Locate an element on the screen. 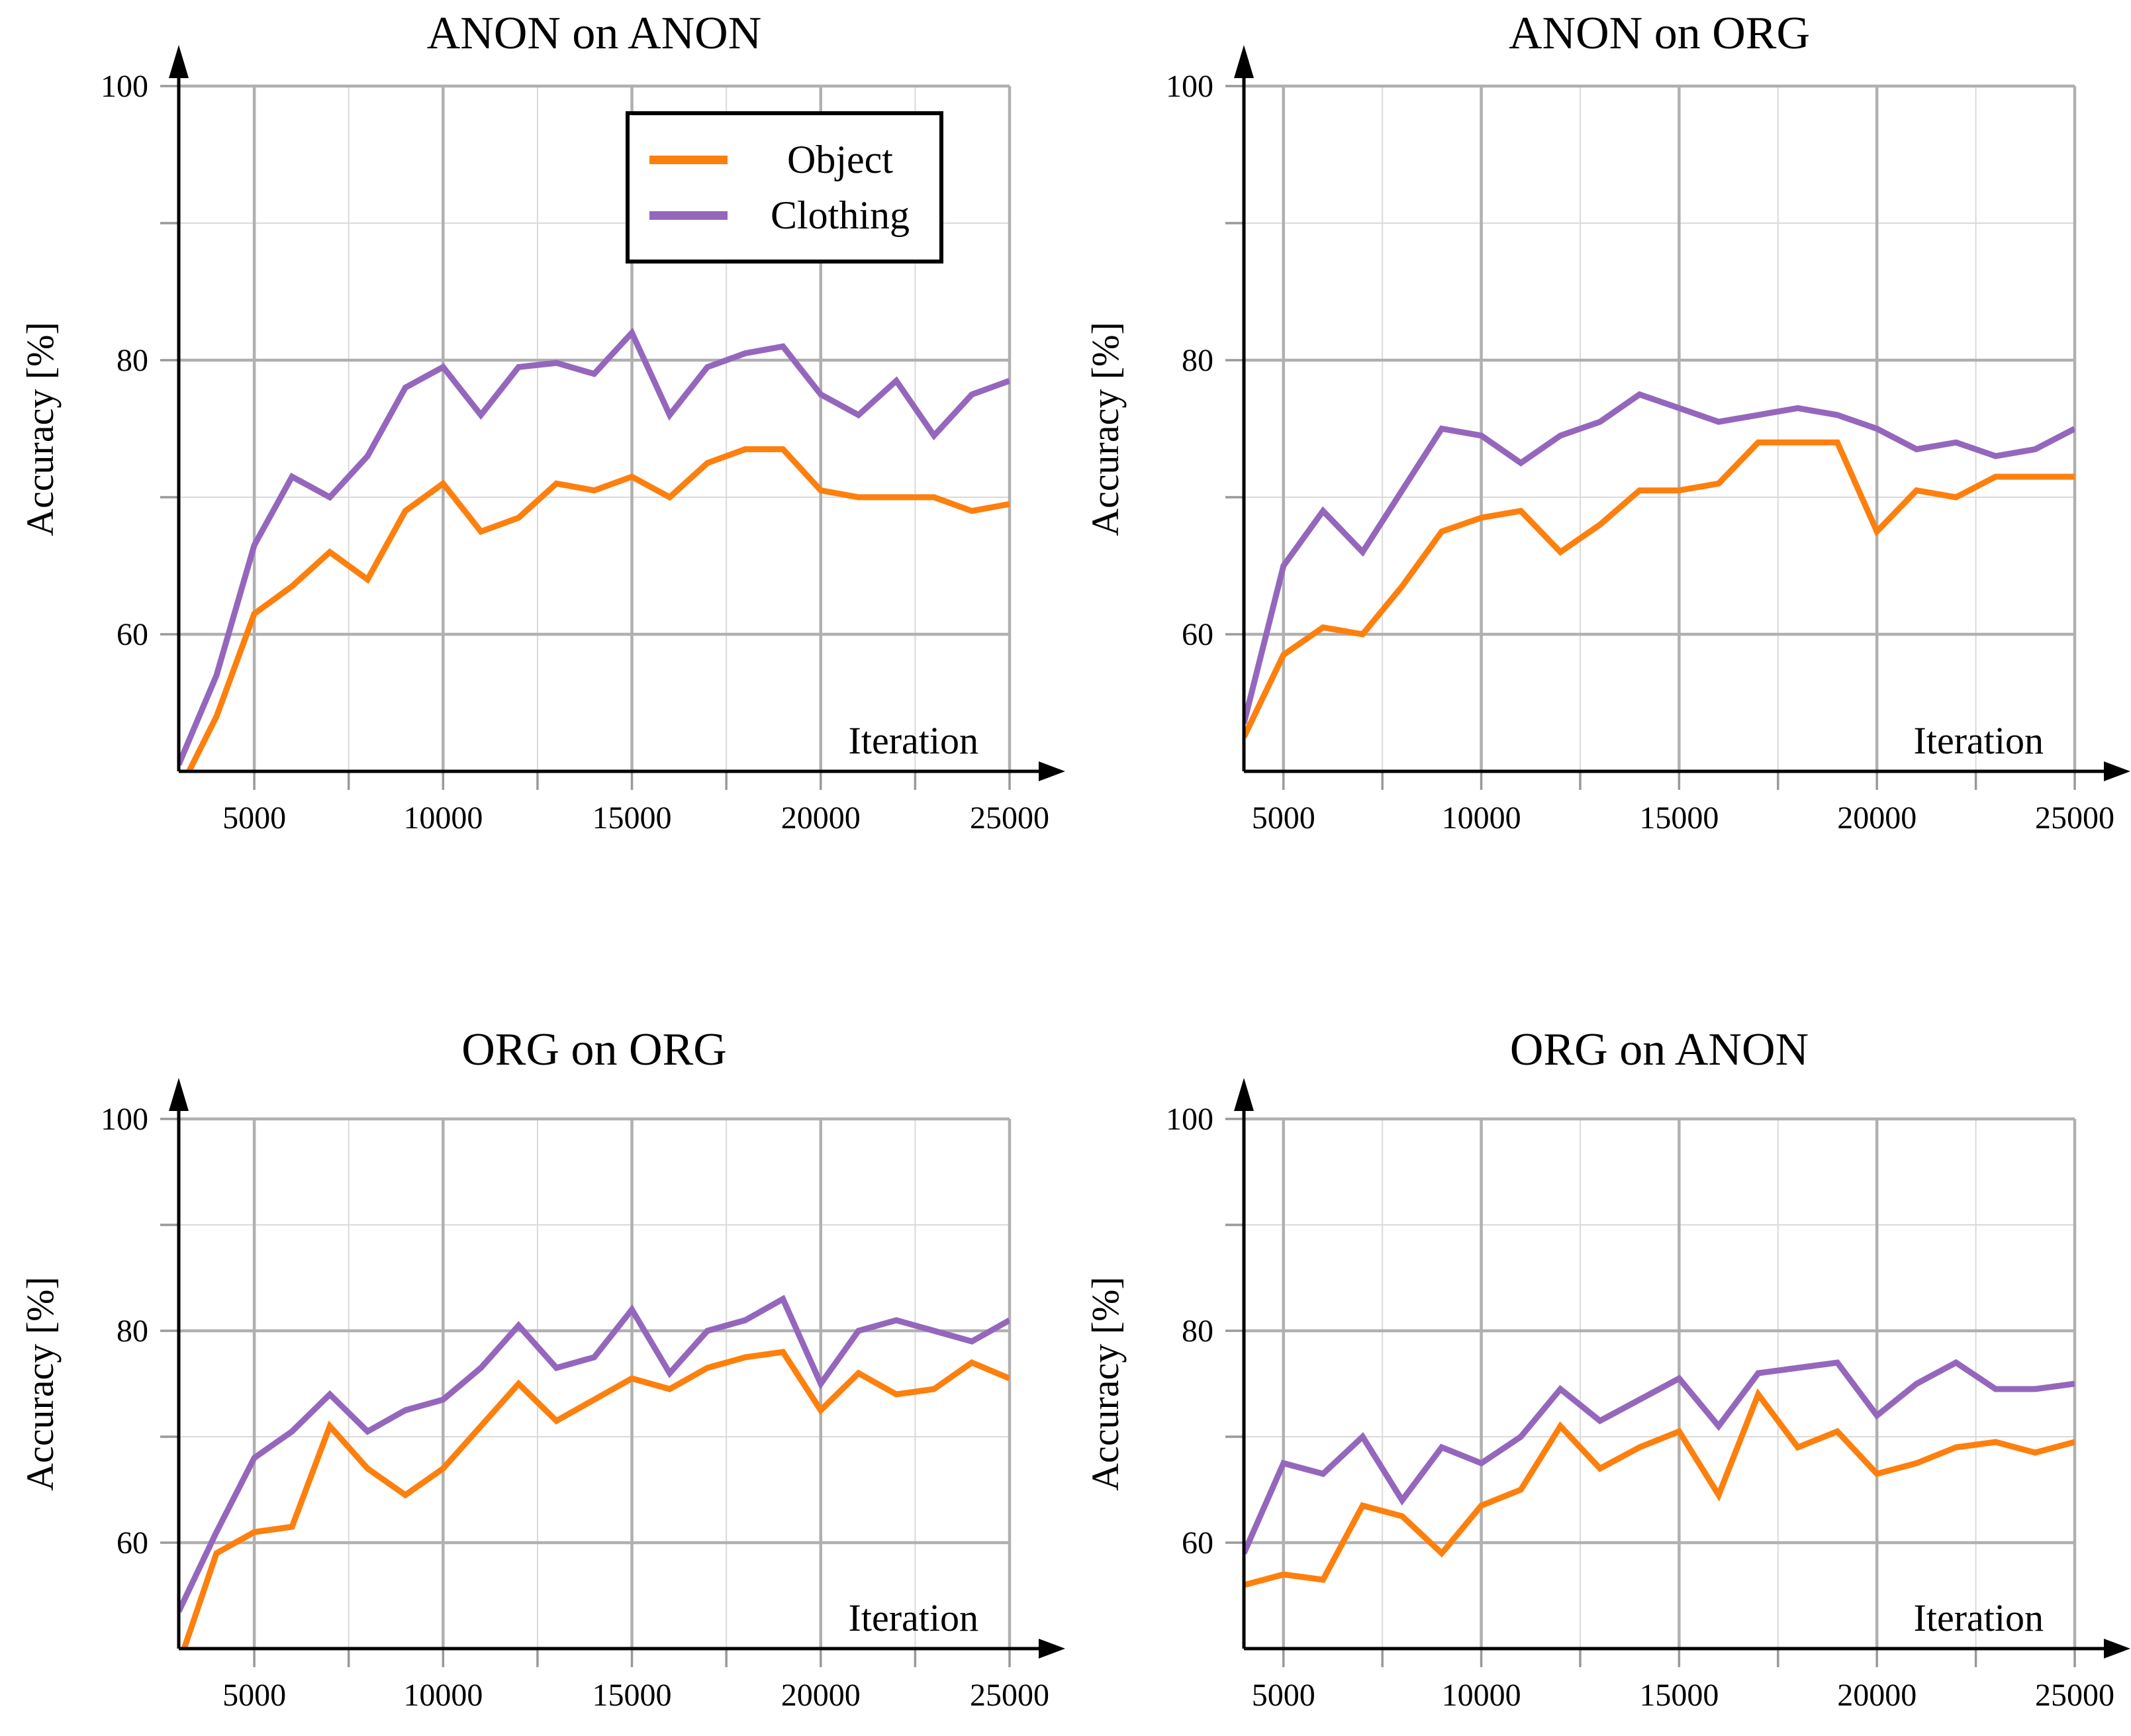 The height and width of the screenshot is (1736, 2131). object-line-swatch is located at coordinates (689, 159).